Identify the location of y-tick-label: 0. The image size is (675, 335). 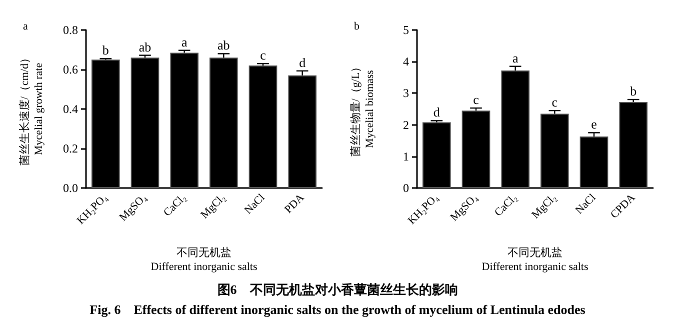
(406, 188).